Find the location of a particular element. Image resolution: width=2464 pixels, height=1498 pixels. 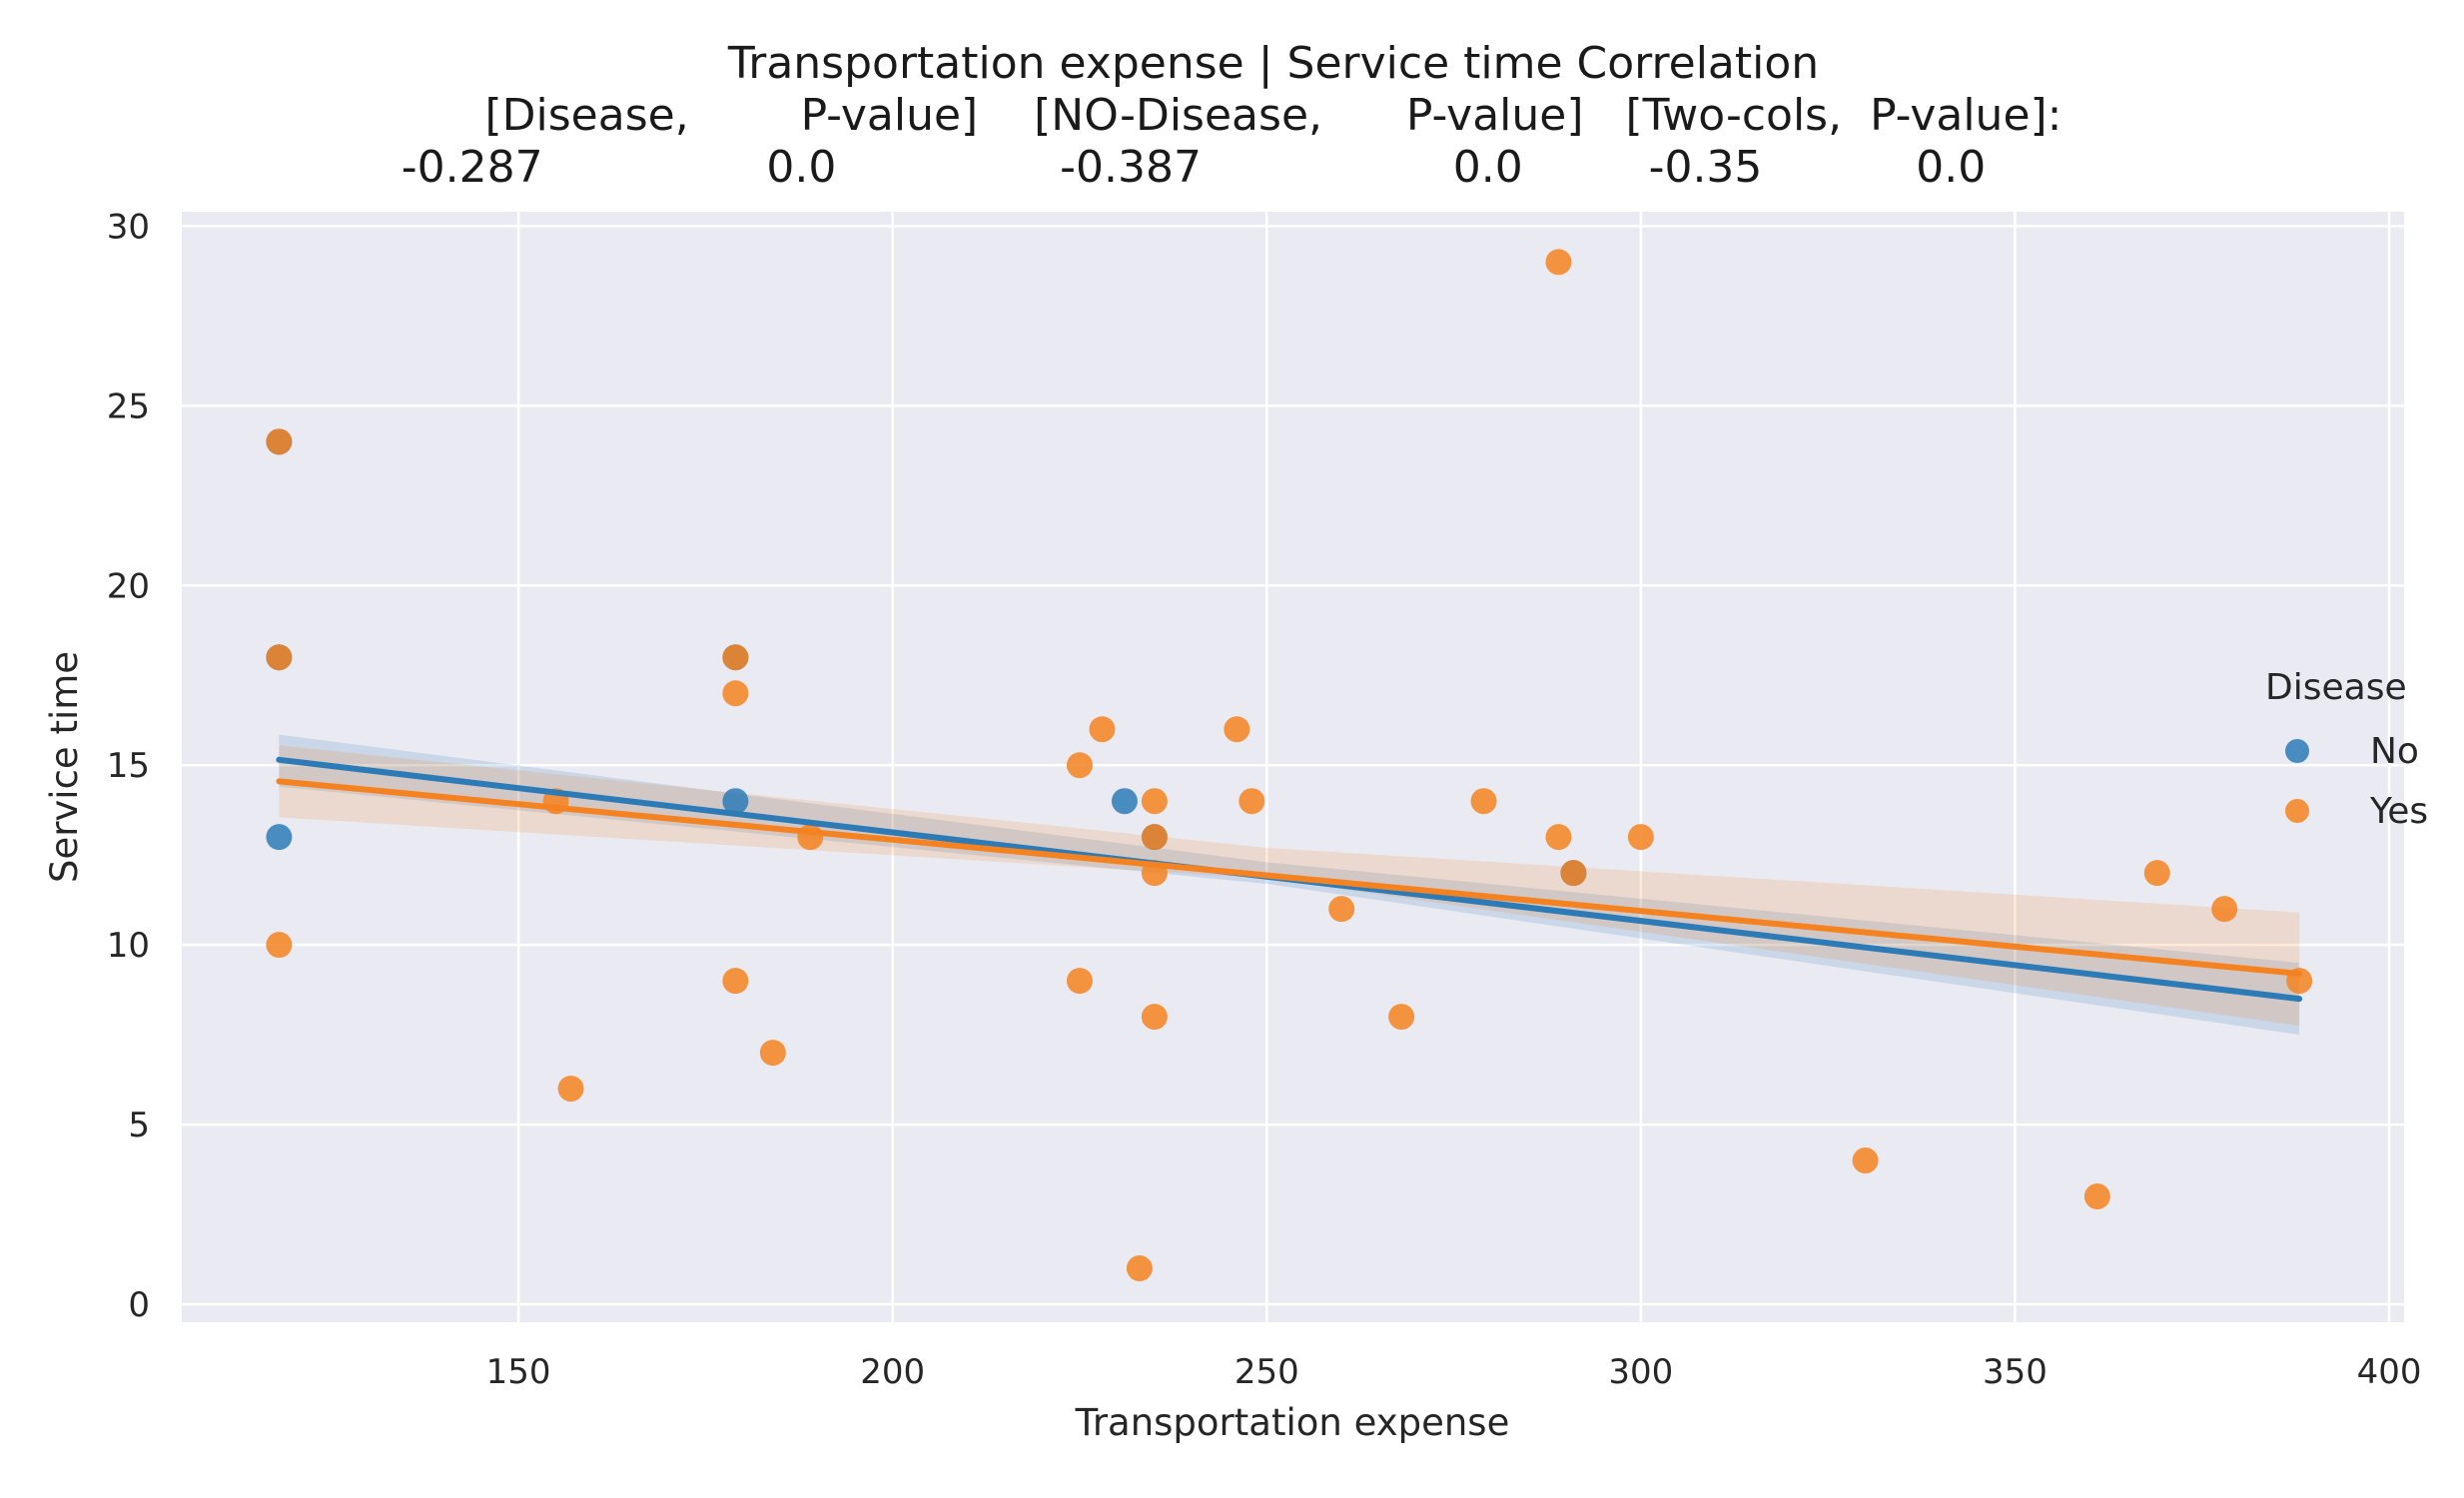

x-tick-label: 200 is located at coordinates (892, 1372).